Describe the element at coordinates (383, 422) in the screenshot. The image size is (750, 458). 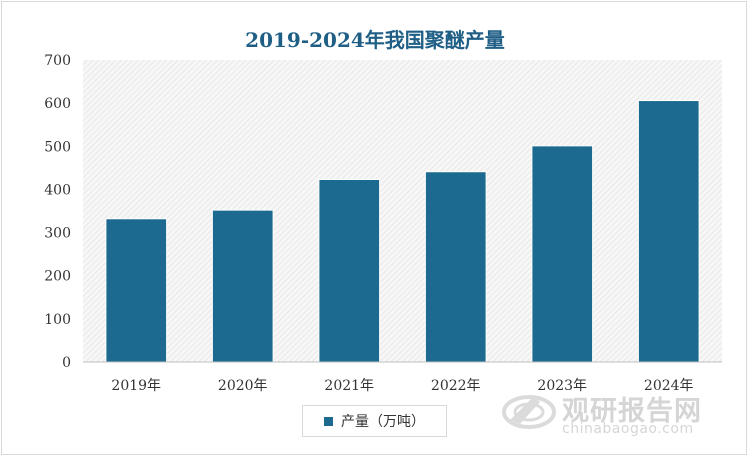
I see `legend-label: 产量（万吨）` at that location.